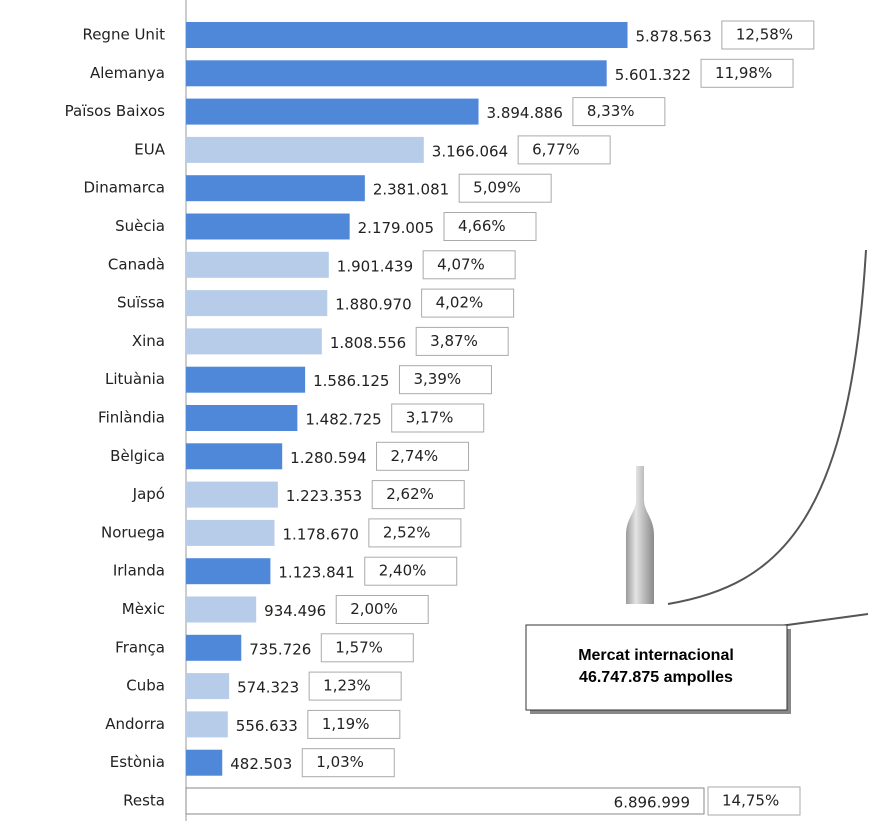 This screenshot has height=825, width=869. I want to click on category-label: Lituània, so click(135, 379).